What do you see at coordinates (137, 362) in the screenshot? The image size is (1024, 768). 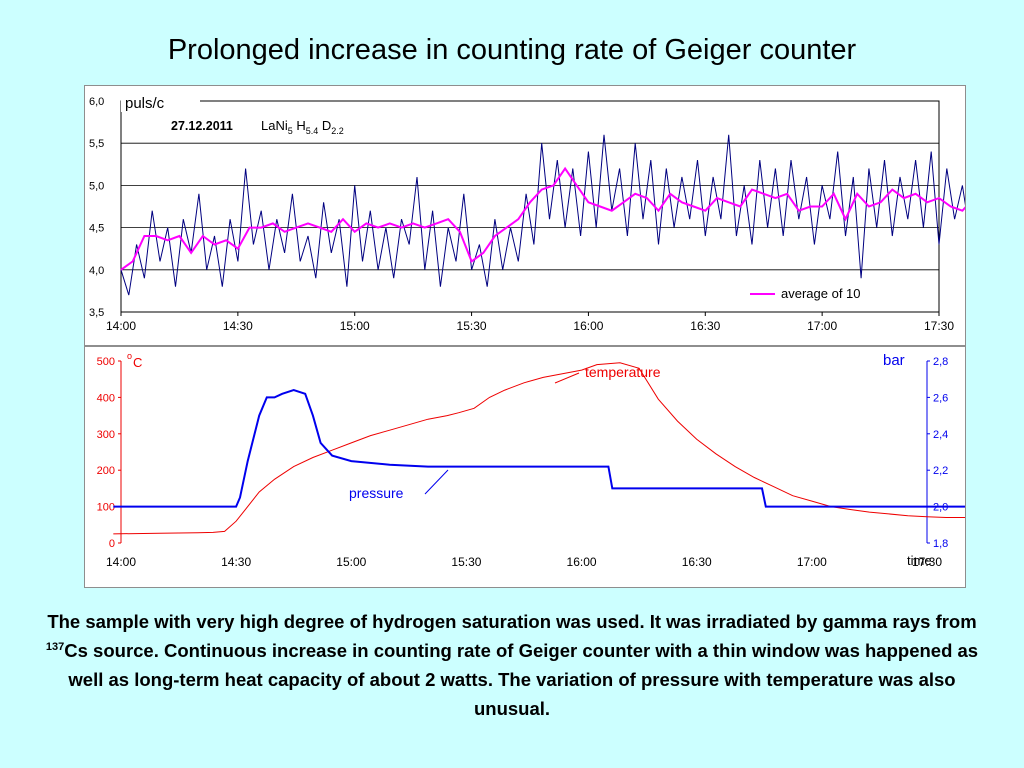 I see `y-left-unit-celsius: C` at bounding box center [137, 362].